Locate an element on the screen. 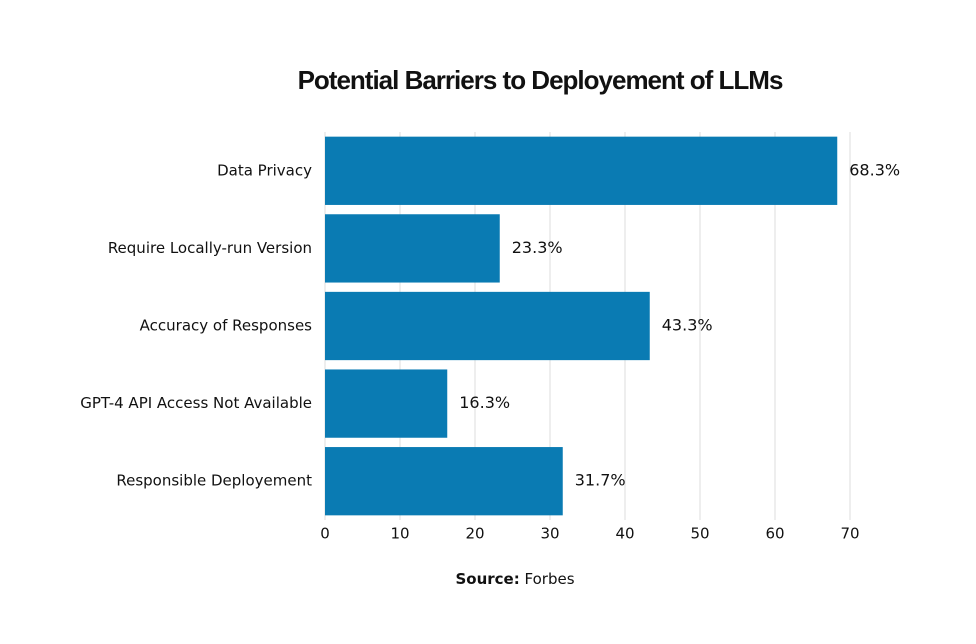 Image resolution: width=976 pixels, height=644 pixels. value-label: 31.7% is located at coordinates (600, 480).